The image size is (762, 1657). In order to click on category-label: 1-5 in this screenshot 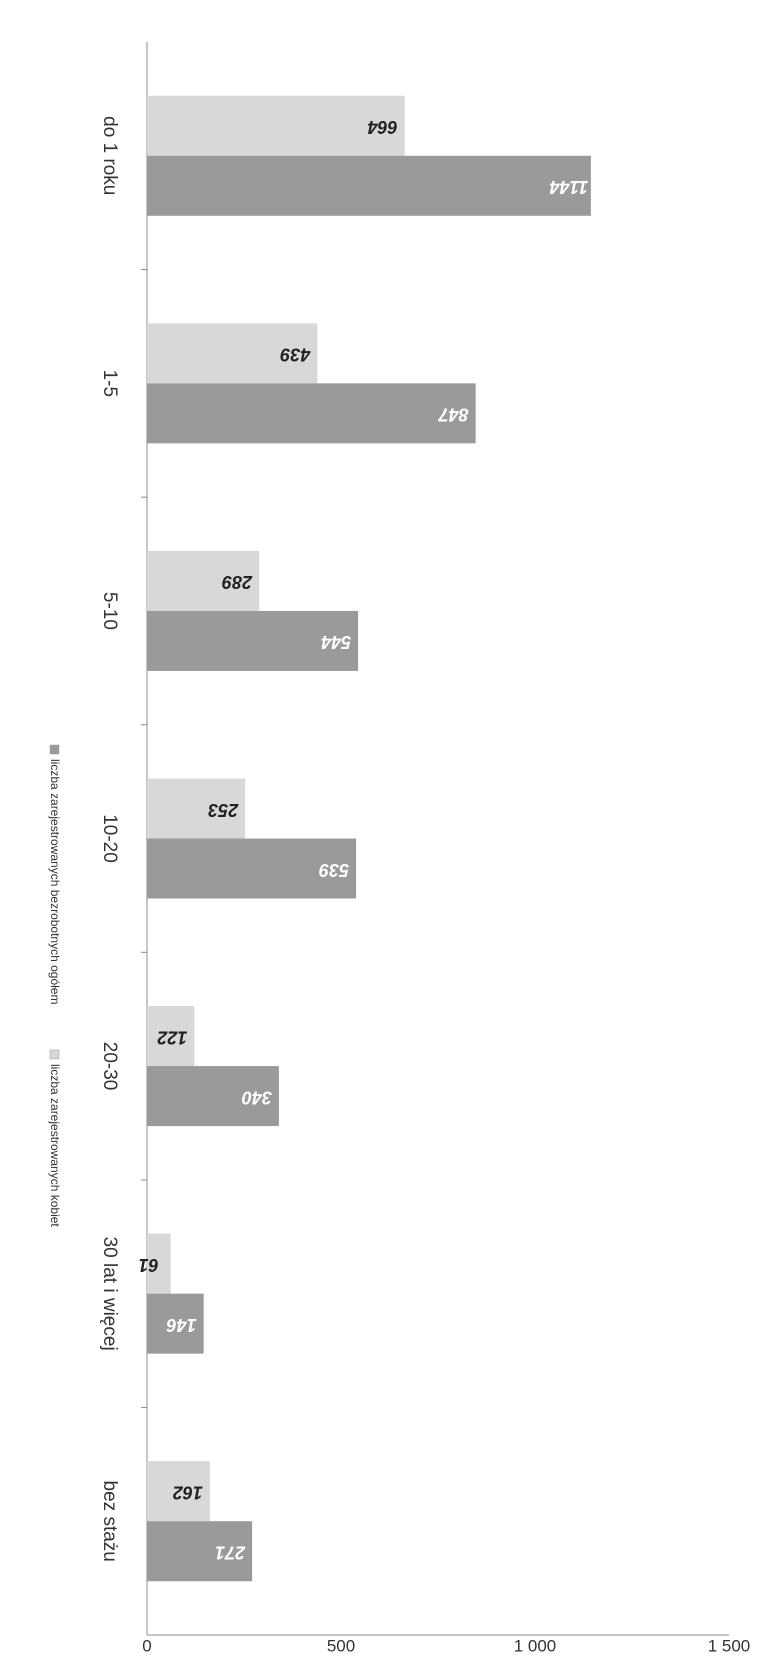, I will do `click(109, 383)`.